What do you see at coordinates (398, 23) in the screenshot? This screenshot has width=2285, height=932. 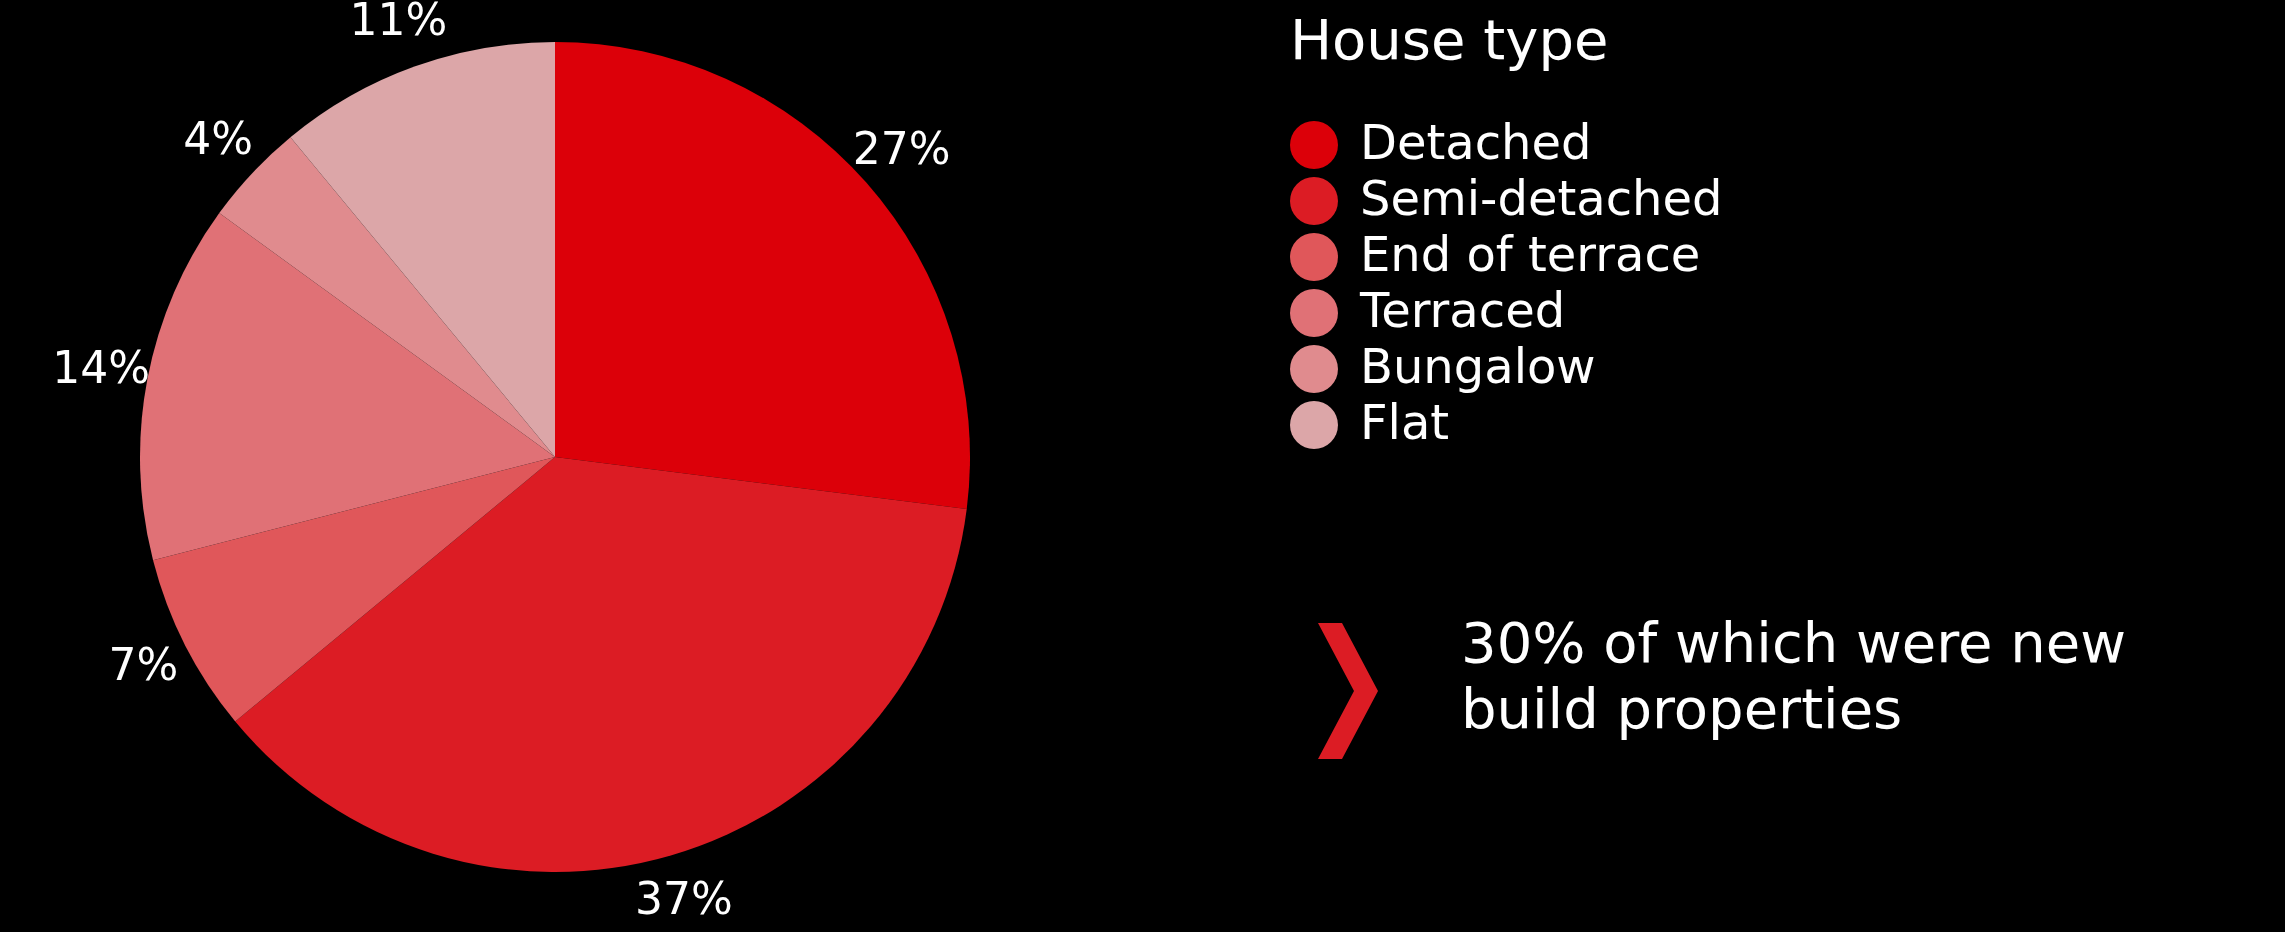 I see `data-label: 11%` at bounding box center [398, 23].